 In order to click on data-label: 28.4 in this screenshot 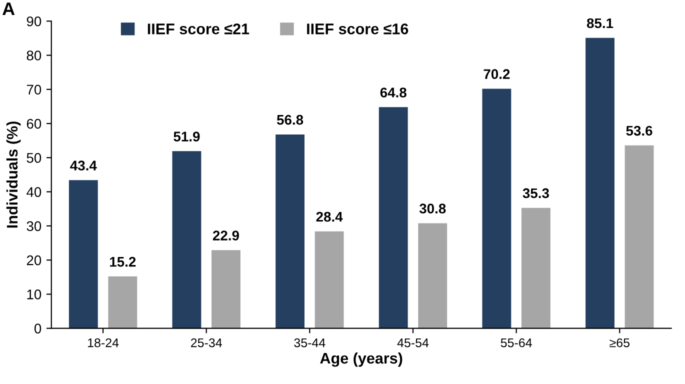, I will do `click(329, 217)`.